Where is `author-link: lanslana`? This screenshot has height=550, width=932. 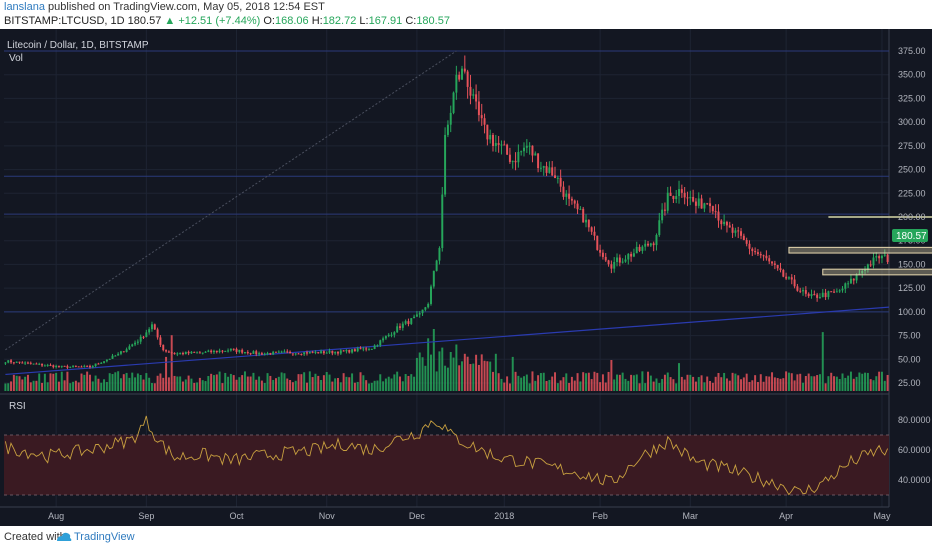
author-link: lanslana is located at coordinates (24, 7).